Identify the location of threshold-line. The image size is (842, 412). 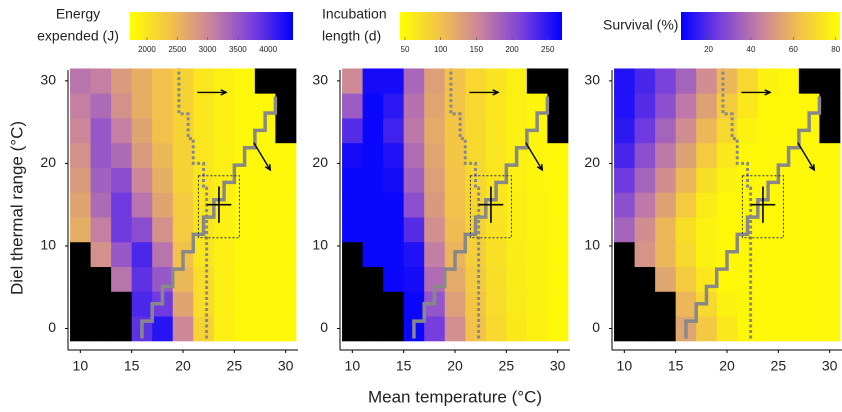
(753, 217).